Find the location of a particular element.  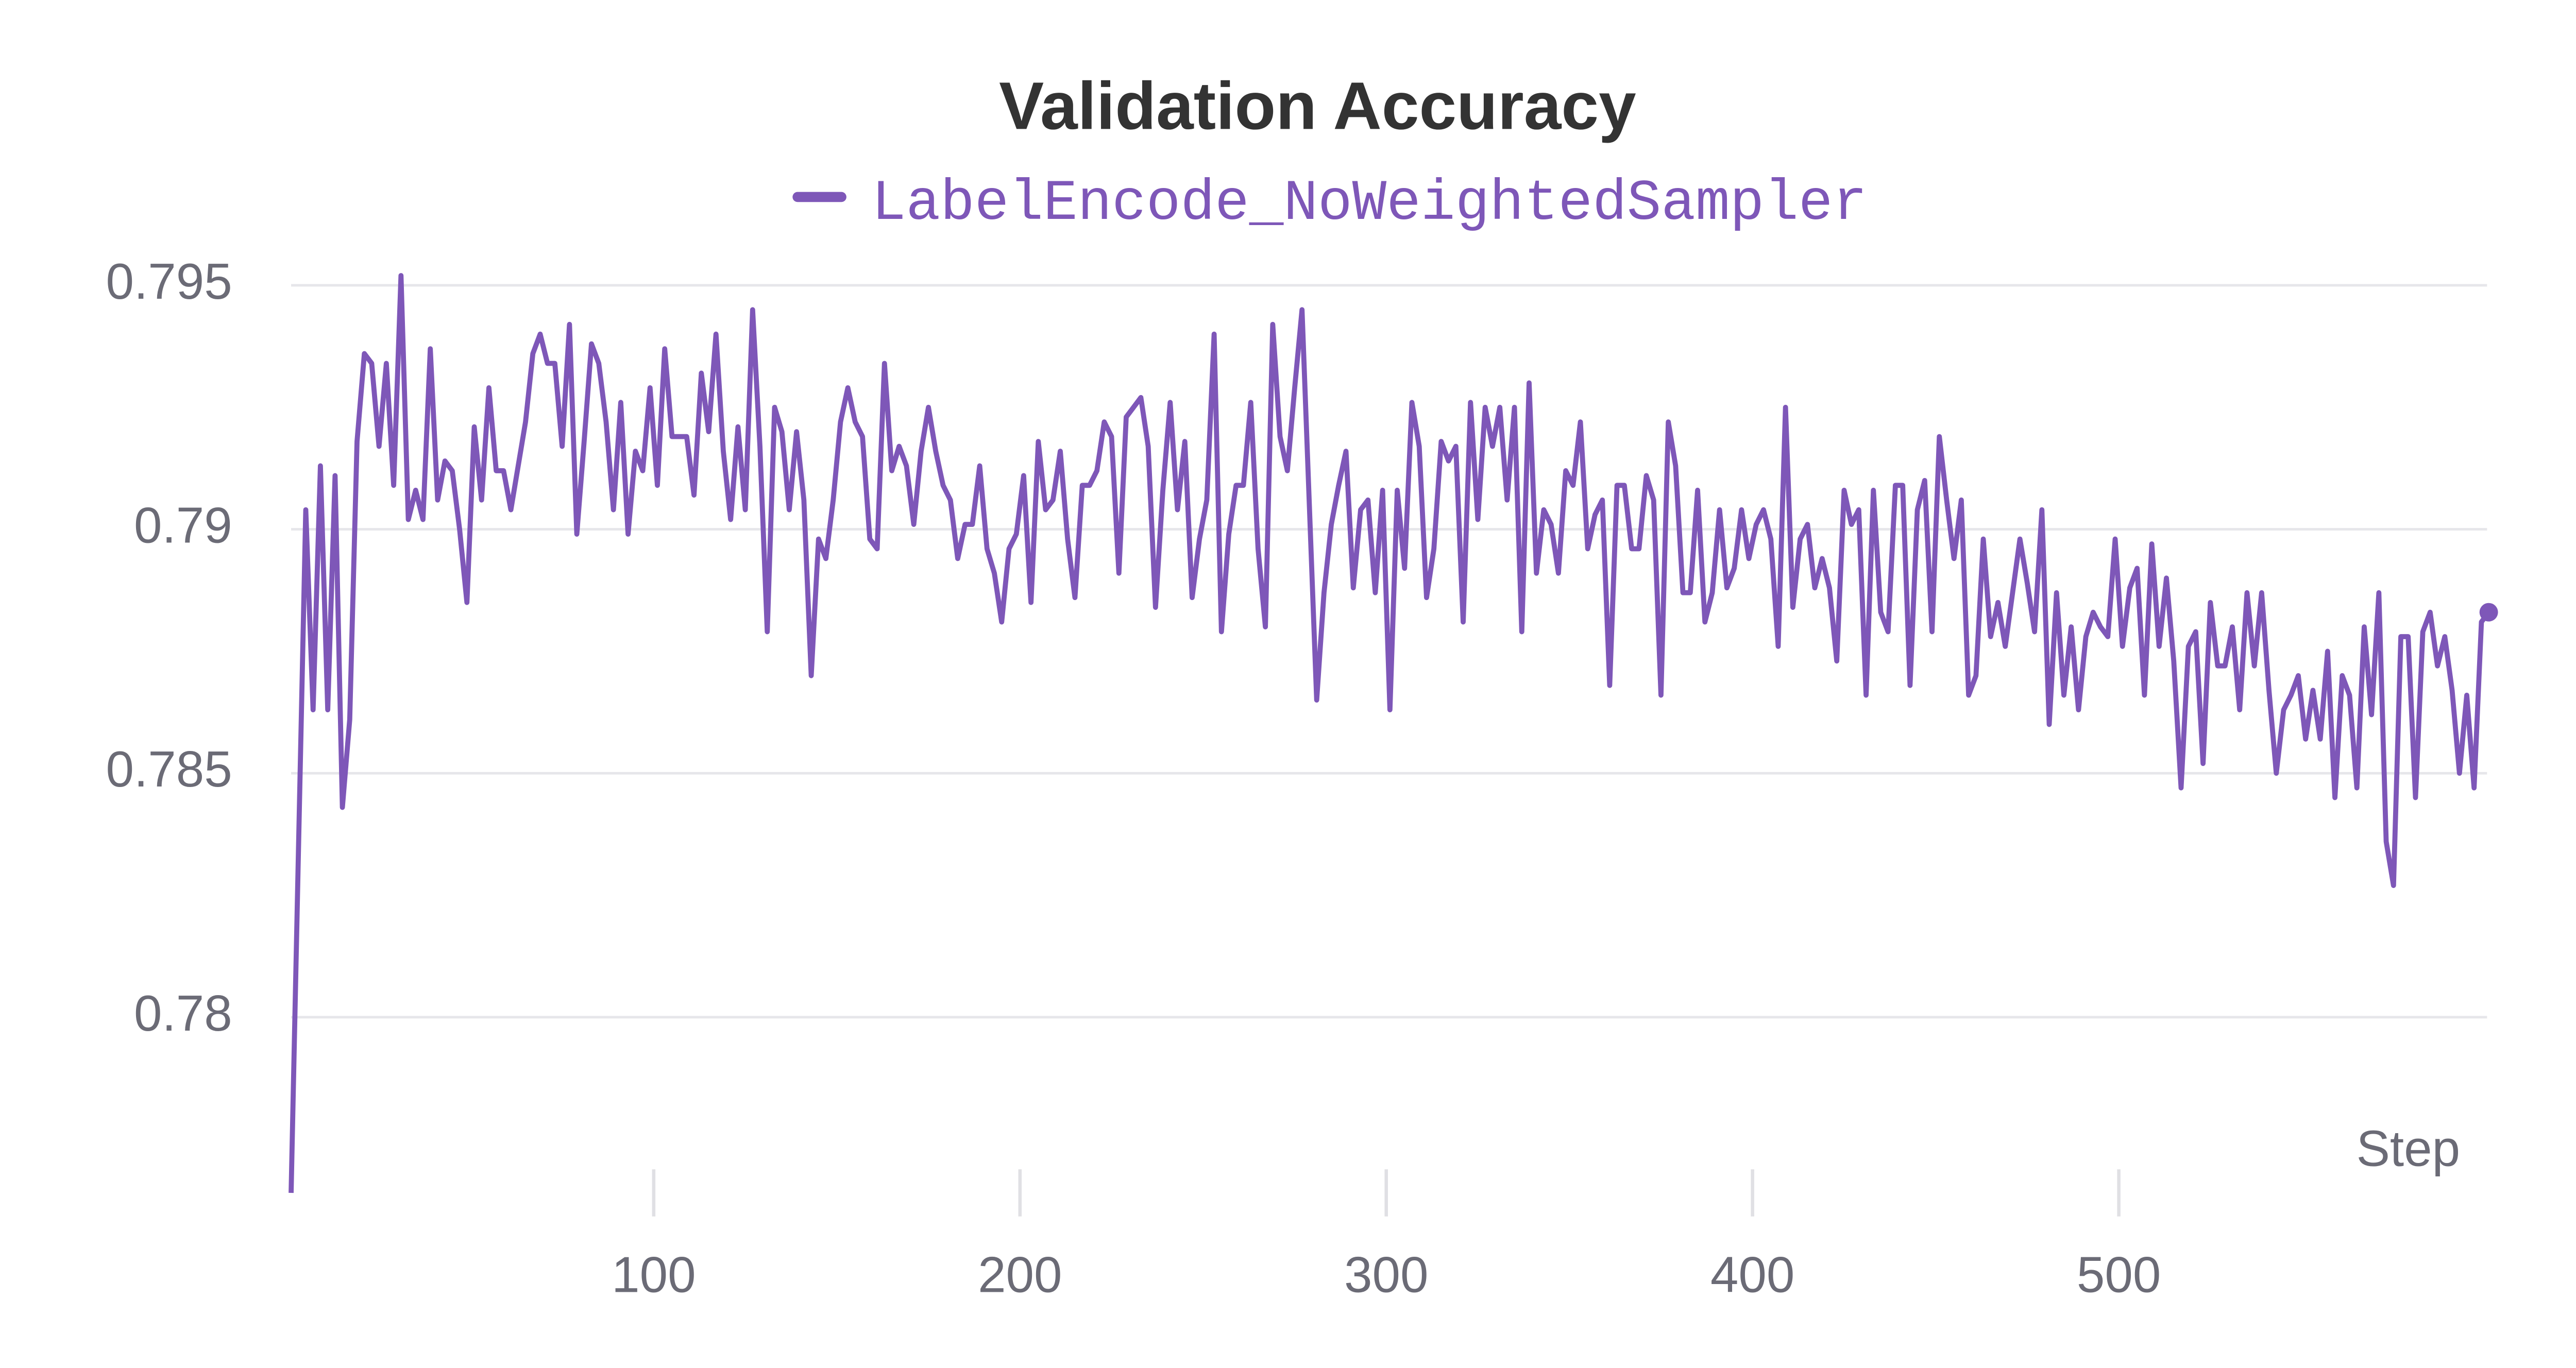

y-tick-label: 0.78 is located at coordinates (183, 1013).